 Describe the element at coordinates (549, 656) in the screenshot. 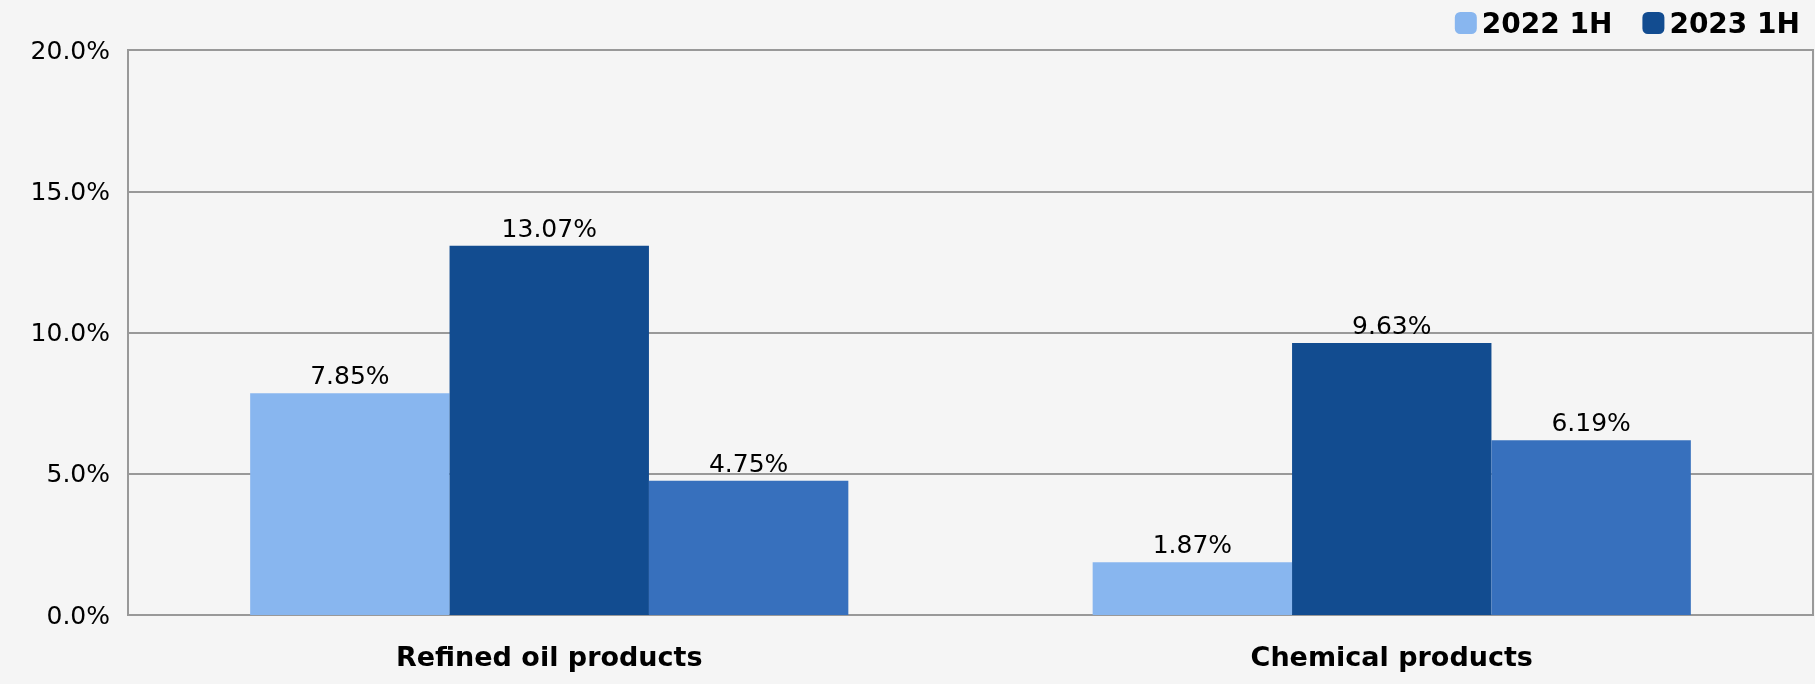

I see `x-tick-label: Refined oil products` at that location.